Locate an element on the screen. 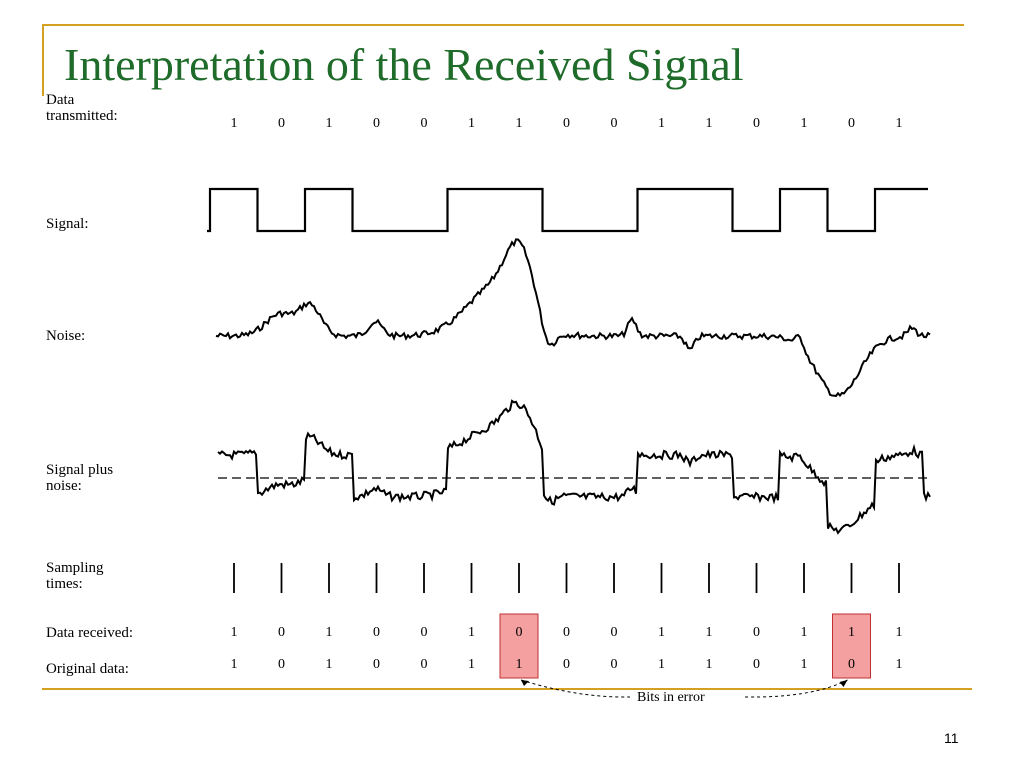 The image size is (1024, 768). received-bit-8: 0 is located at coordinates (614, 632).